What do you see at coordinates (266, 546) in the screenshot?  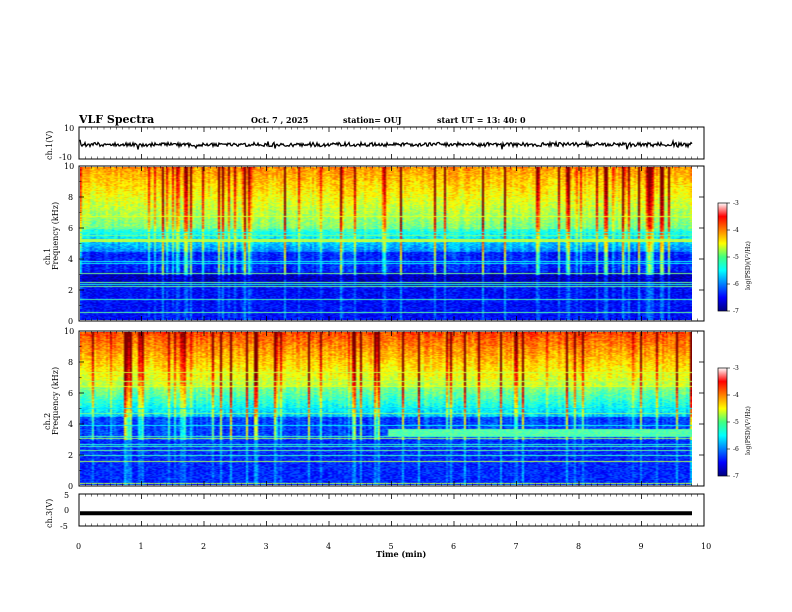 I see `x-tick-label: 3` at bounding box center [266, 546].